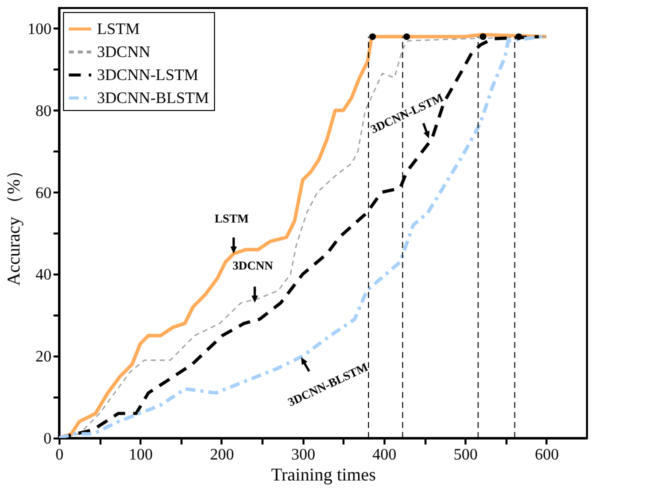  What do you see at coordinates (44, 111) in the screenshot?
I see `y-tick-label: 80` at bounding box center [44, 111].